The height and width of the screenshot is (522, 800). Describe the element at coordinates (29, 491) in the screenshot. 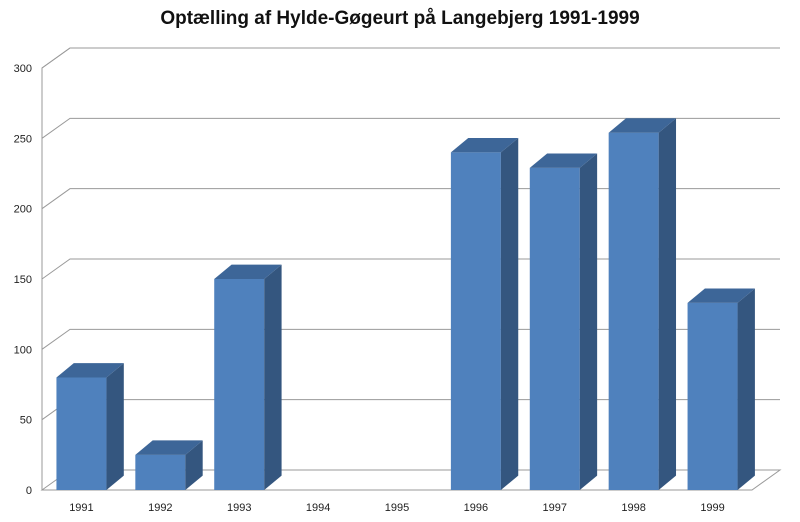

I see `y-tick-label: 0` at that location.